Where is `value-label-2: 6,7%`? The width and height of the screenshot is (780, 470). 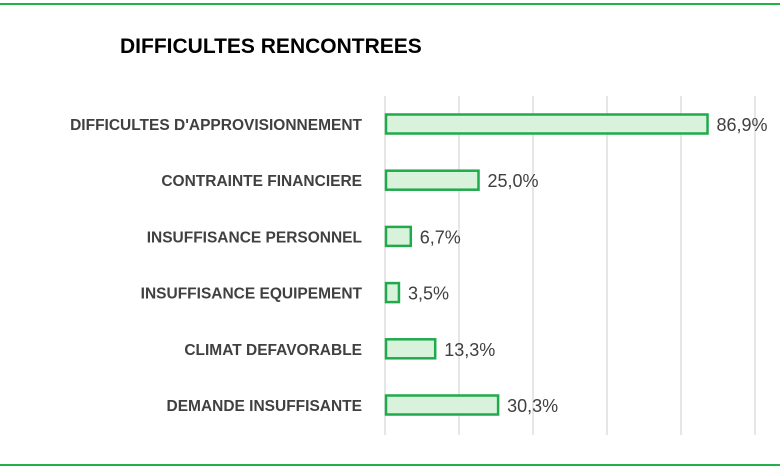 value-label-2: 6,7% is located at coordinates (440, 237).